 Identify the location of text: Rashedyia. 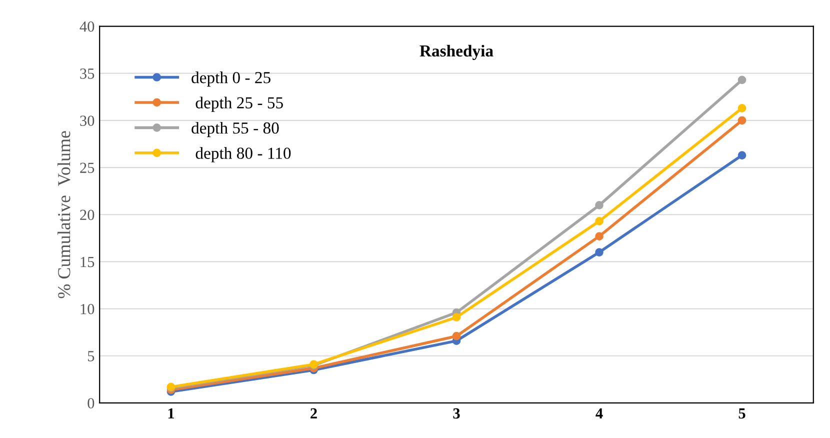
(457, 52).